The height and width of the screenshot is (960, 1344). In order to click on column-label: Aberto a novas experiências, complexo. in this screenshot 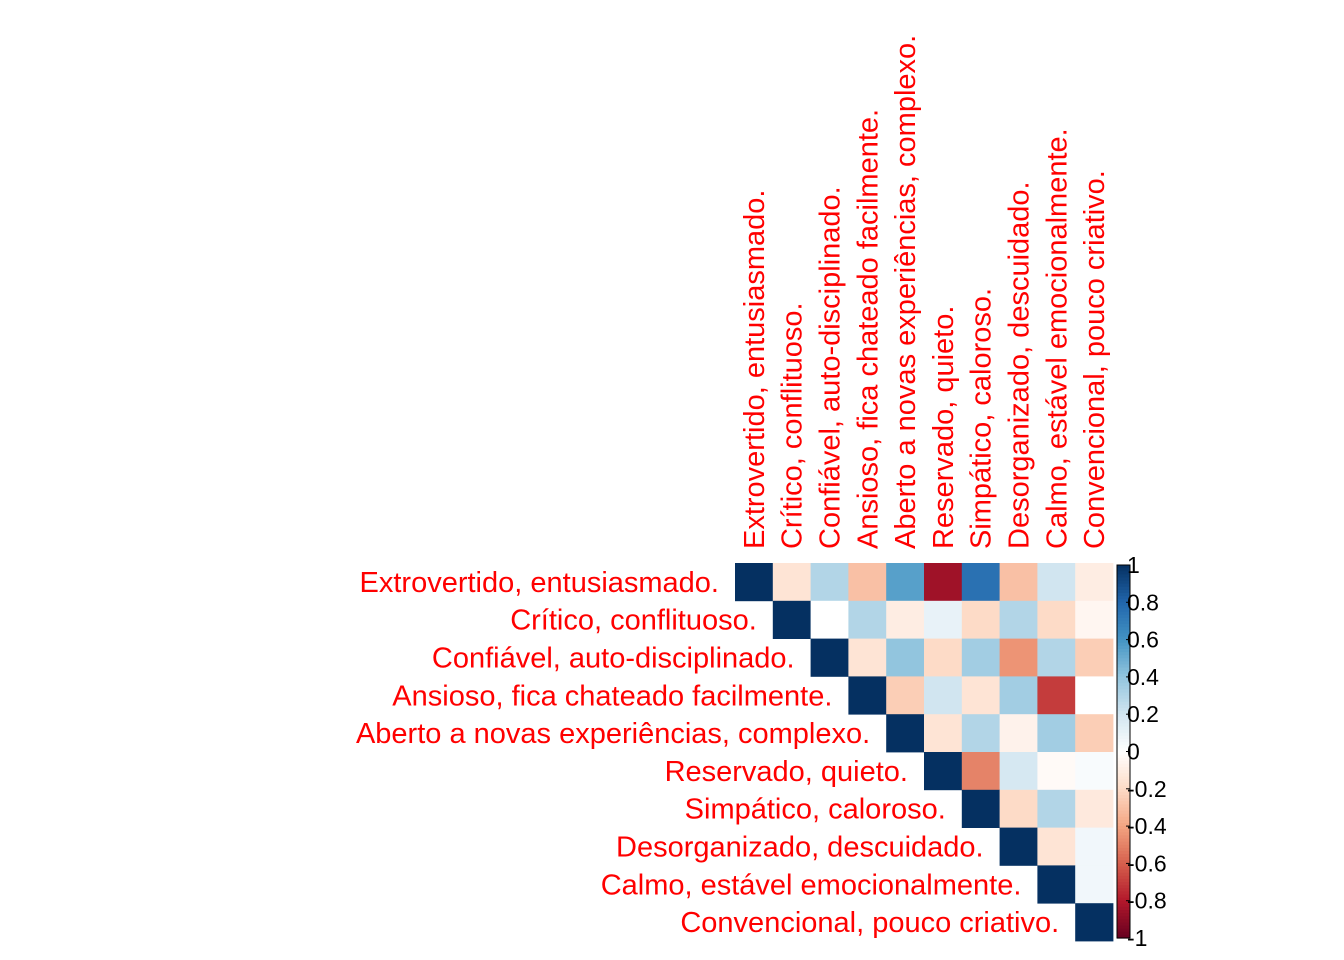, I will do `click(906, 292)`.